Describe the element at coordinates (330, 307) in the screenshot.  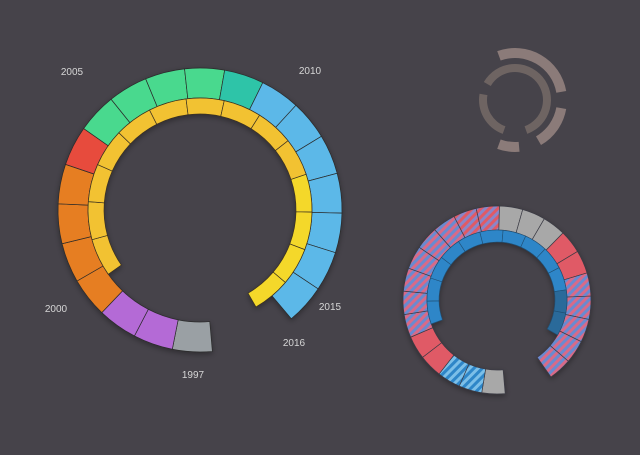
I see `year-label-2015: 2015` at that location.